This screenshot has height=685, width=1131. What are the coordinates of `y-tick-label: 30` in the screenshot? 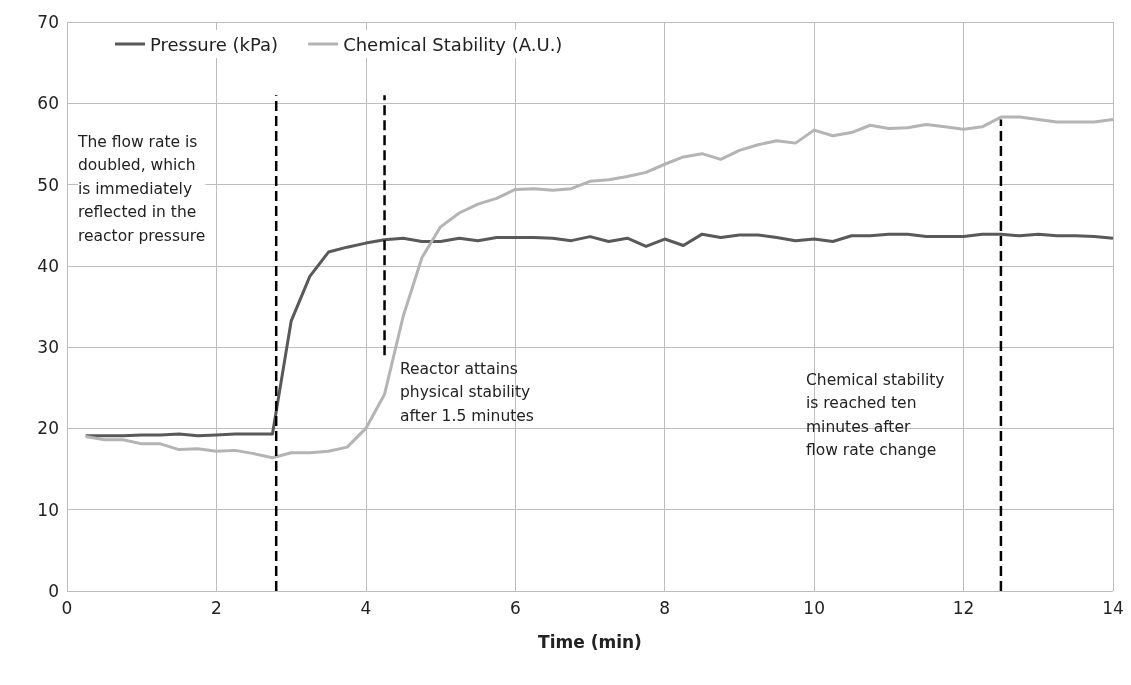 It's located at (48, 347).